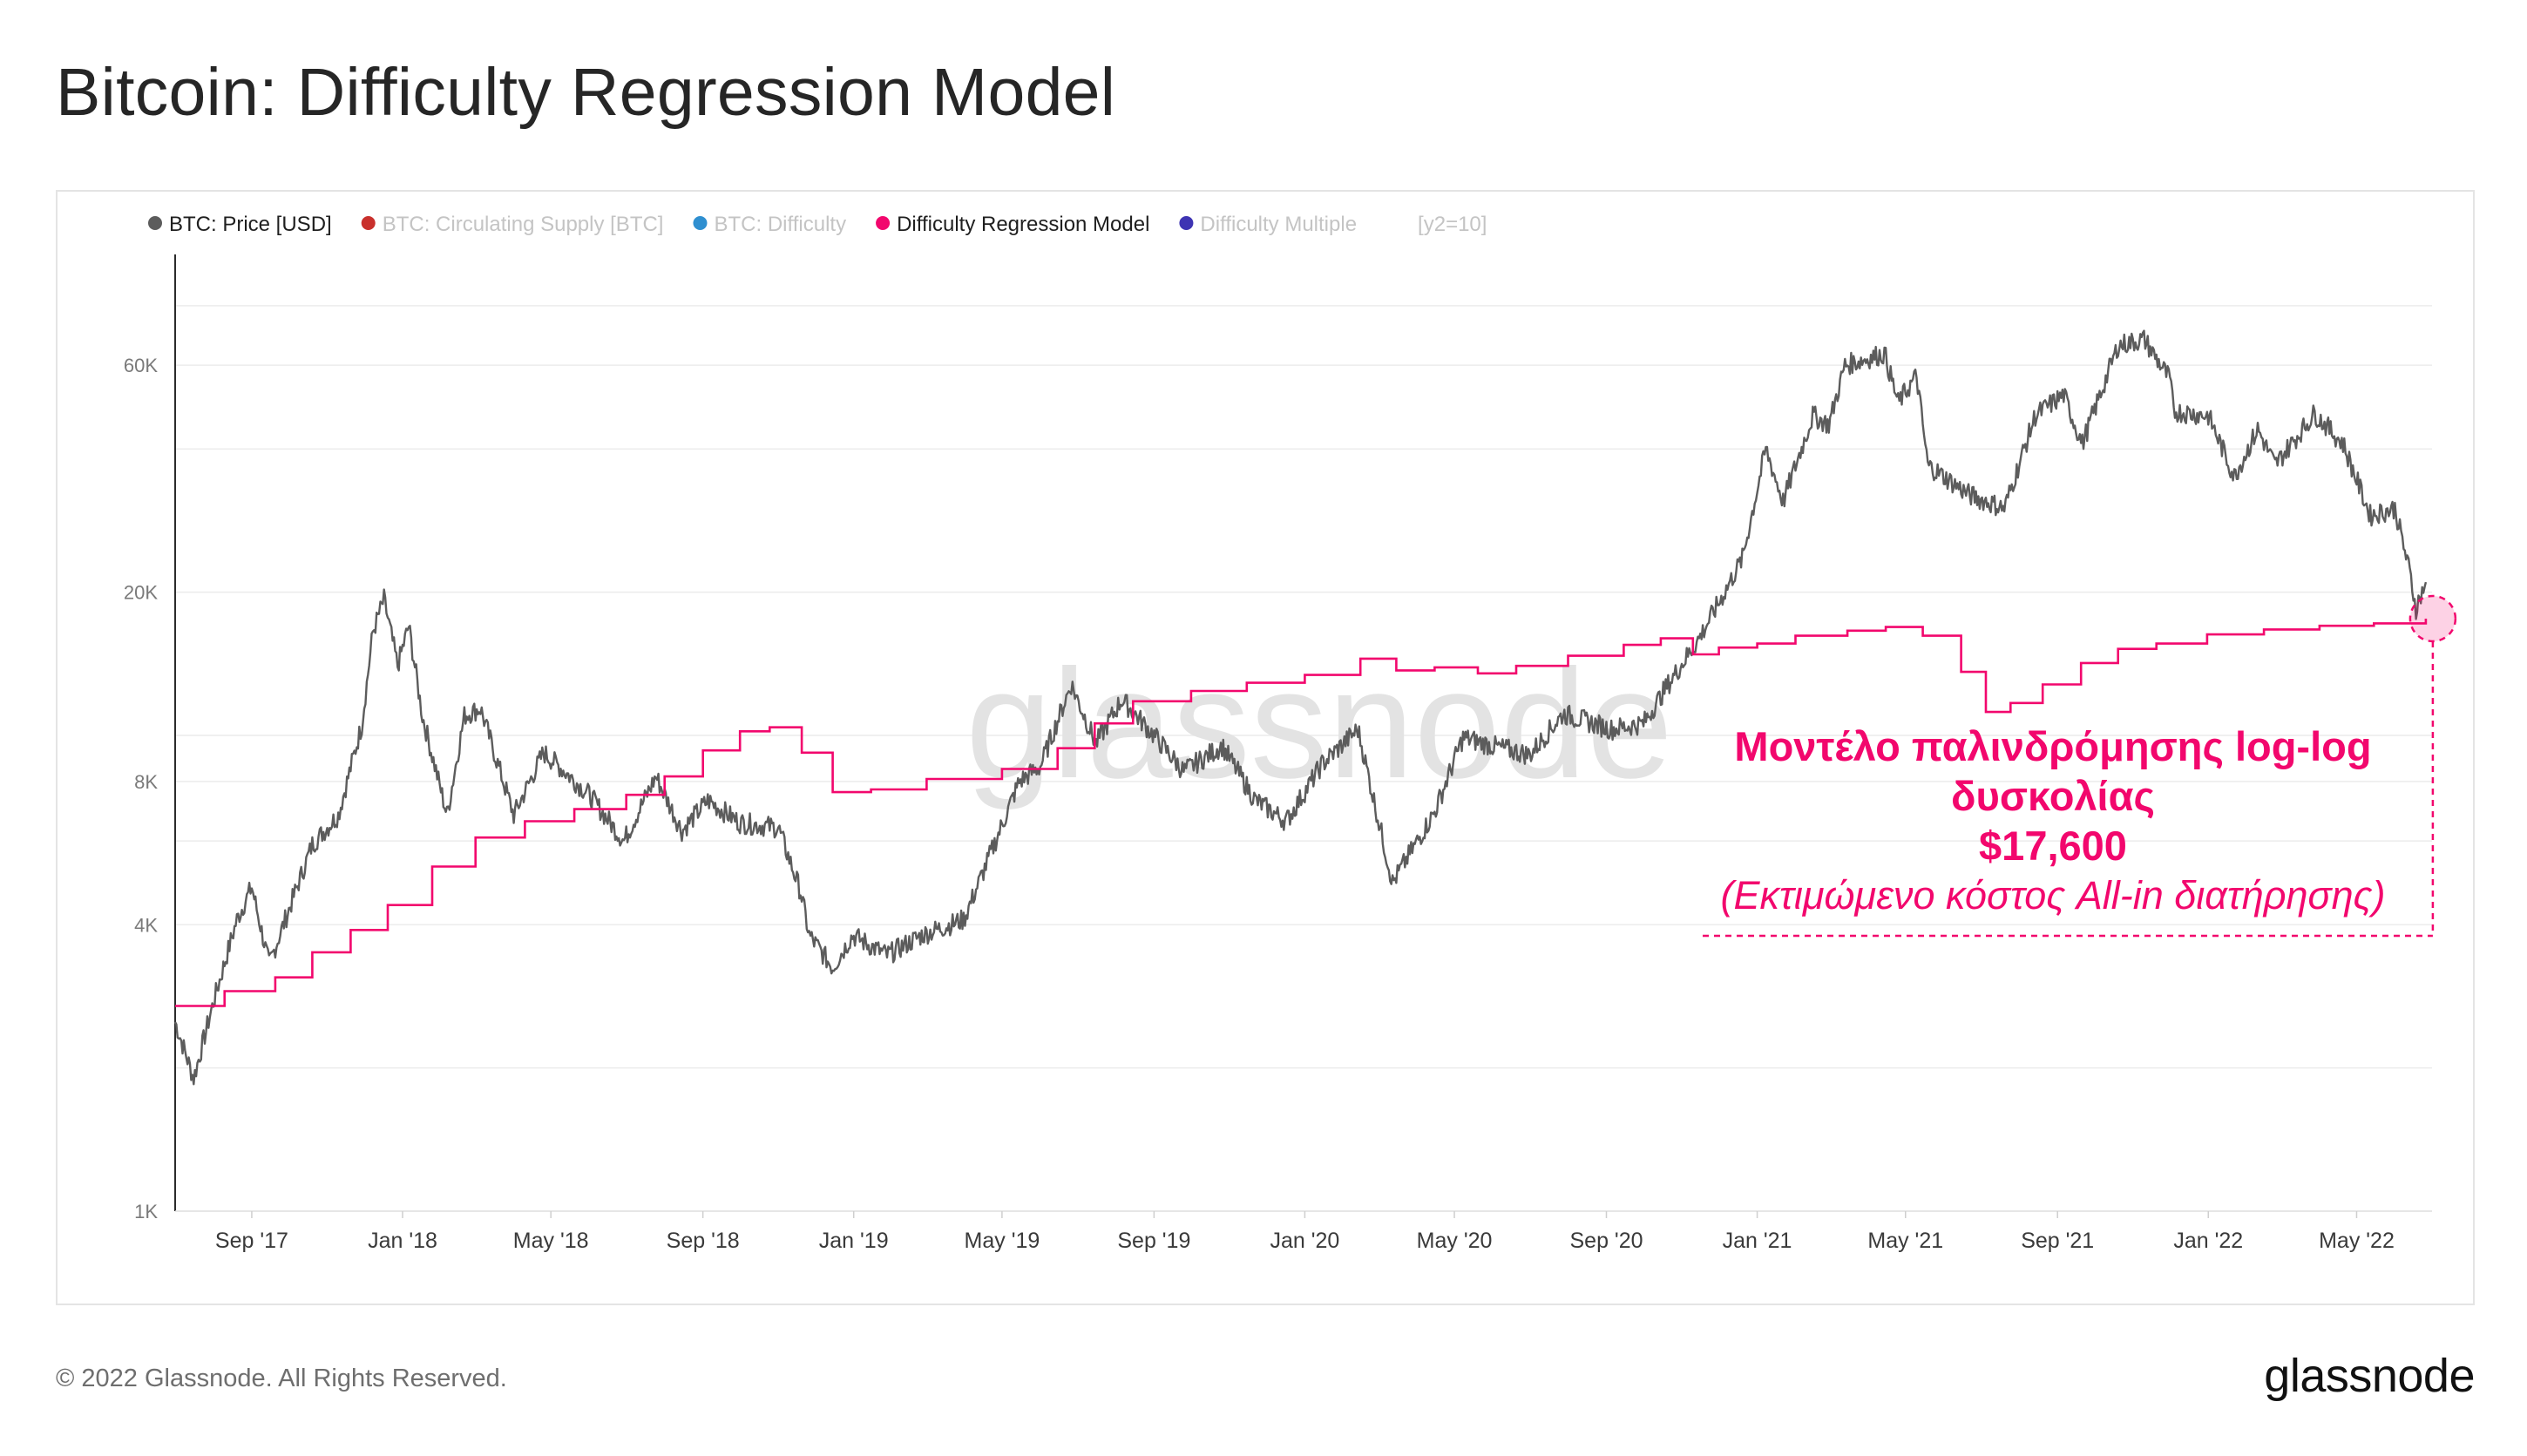  I want to click on legend-item-1: BTC: Circulating Supply [BTC], so click(512, 224).